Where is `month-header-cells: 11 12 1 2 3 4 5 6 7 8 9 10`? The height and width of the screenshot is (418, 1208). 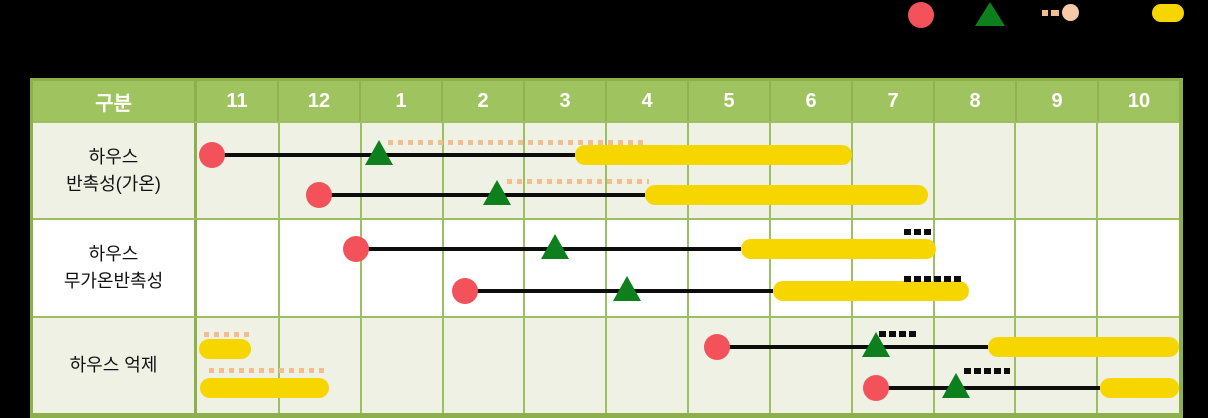
month-header-cells: 11 12 1 2 3 4 5 6 7 8 9 10 is located at coordinates (688, 101).